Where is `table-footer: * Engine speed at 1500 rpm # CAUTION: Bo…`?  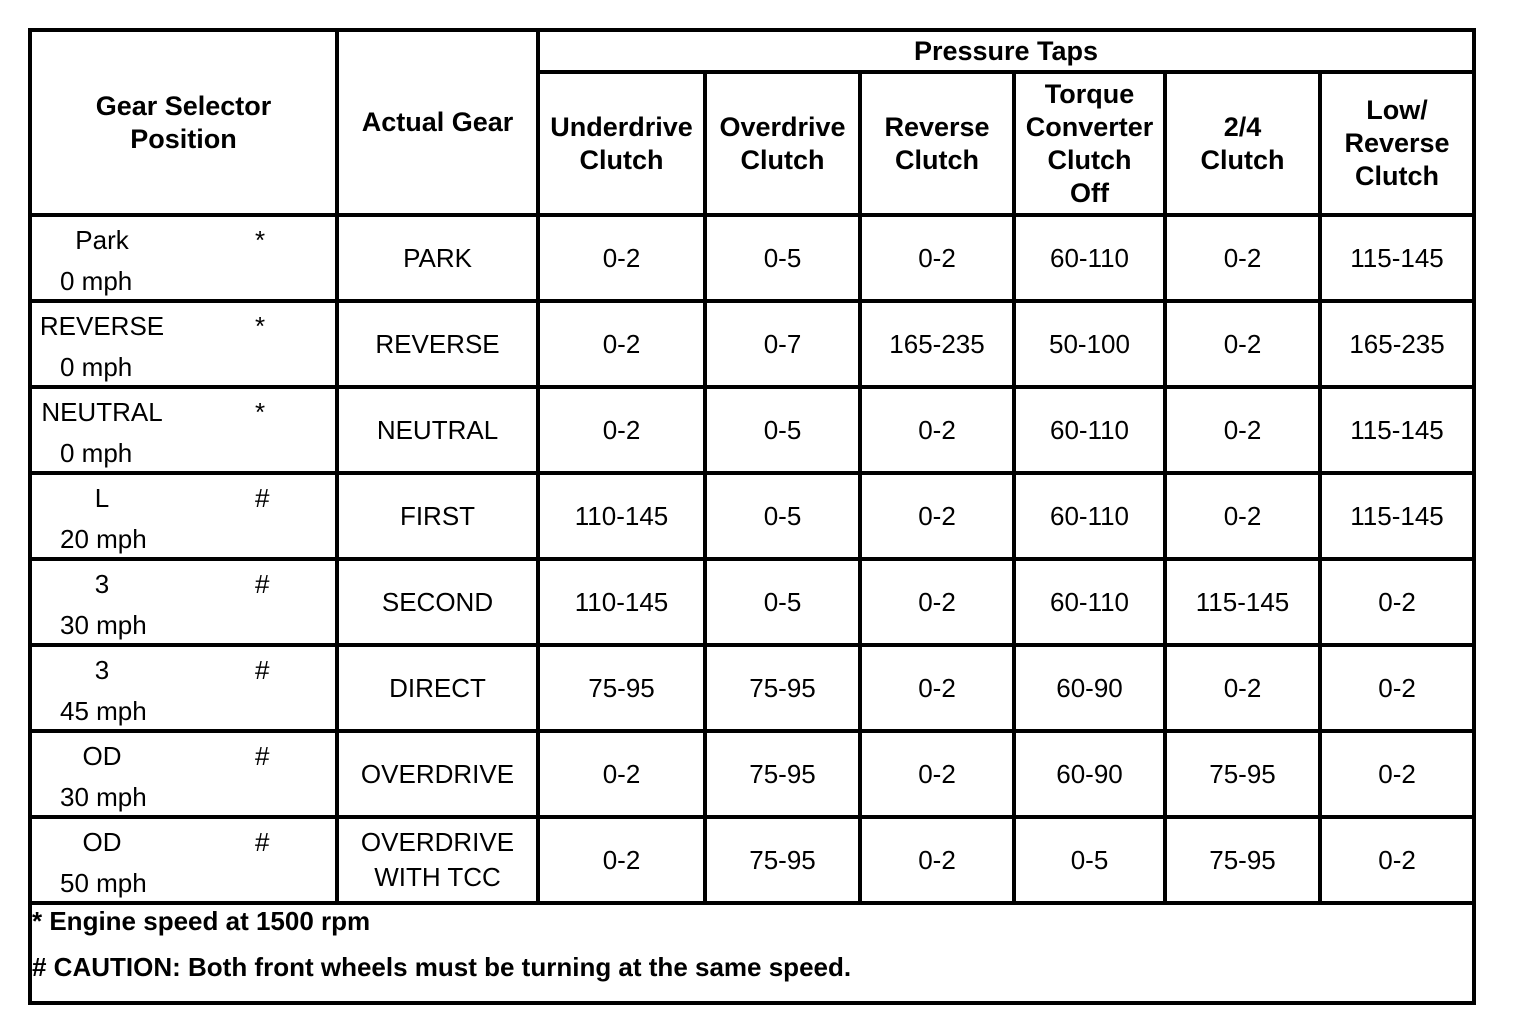 table-footer: * Engine speed at 1500 rpm # CAUTION: Bo… is located at coordinates (752, 953).